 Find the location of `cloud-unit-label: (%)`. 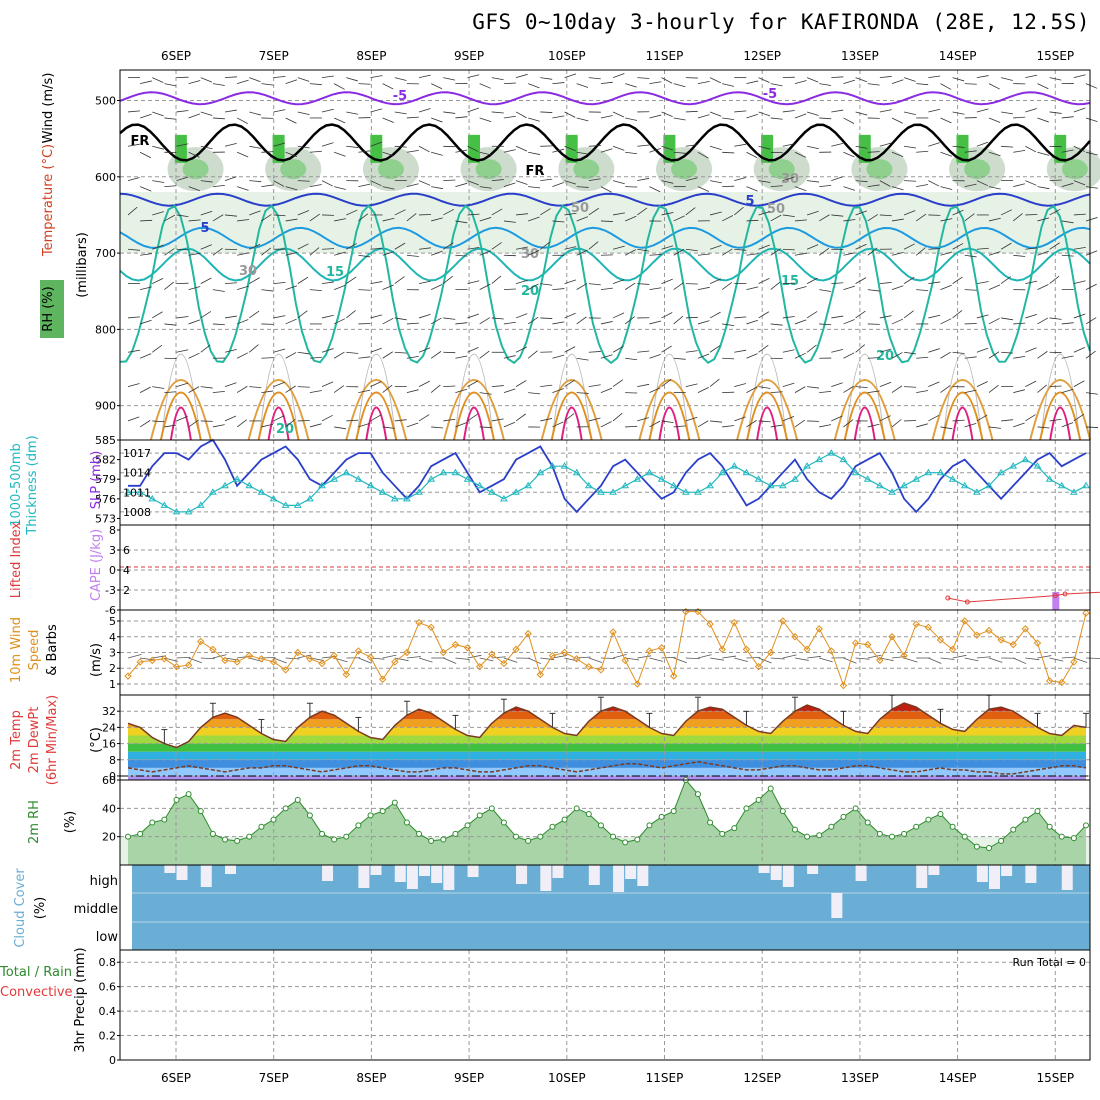

cloud-unit-label: (%) is located at coordinates (40, 908).